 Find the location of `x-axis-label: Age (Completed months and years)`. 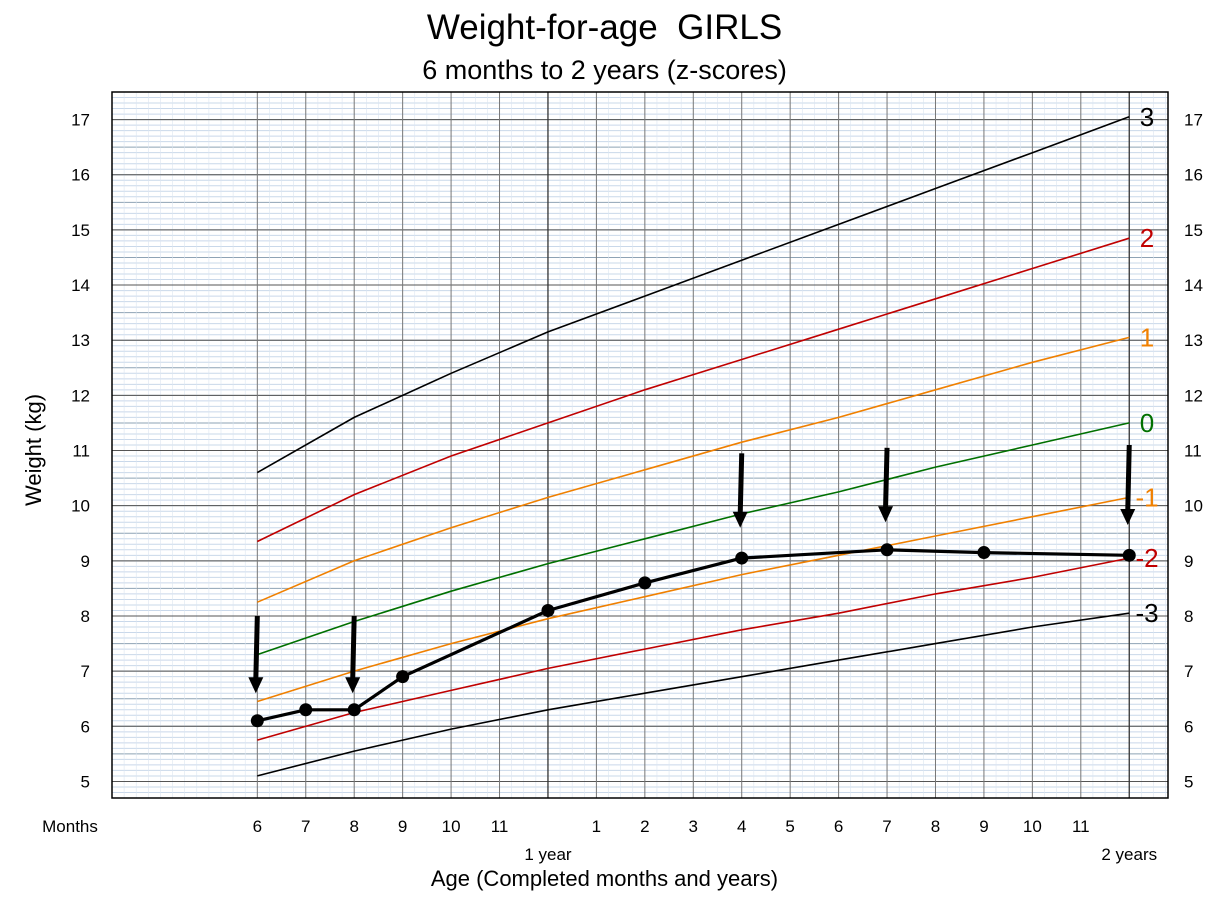

x-axis-label: Age (Completed months and years) is located at coordinates (604, 878).